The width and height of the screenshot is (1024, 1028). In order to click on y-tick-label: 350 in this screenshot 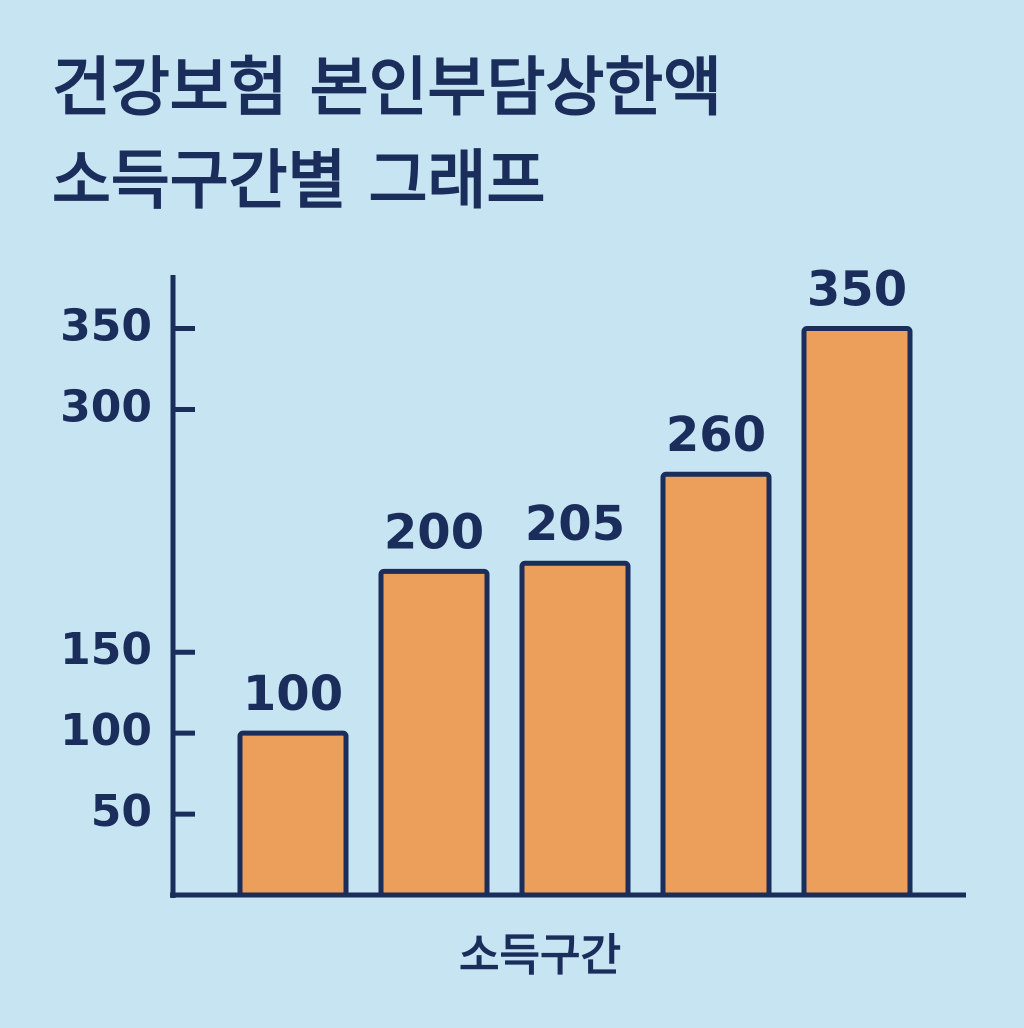, I will do `click(106, 326)`.